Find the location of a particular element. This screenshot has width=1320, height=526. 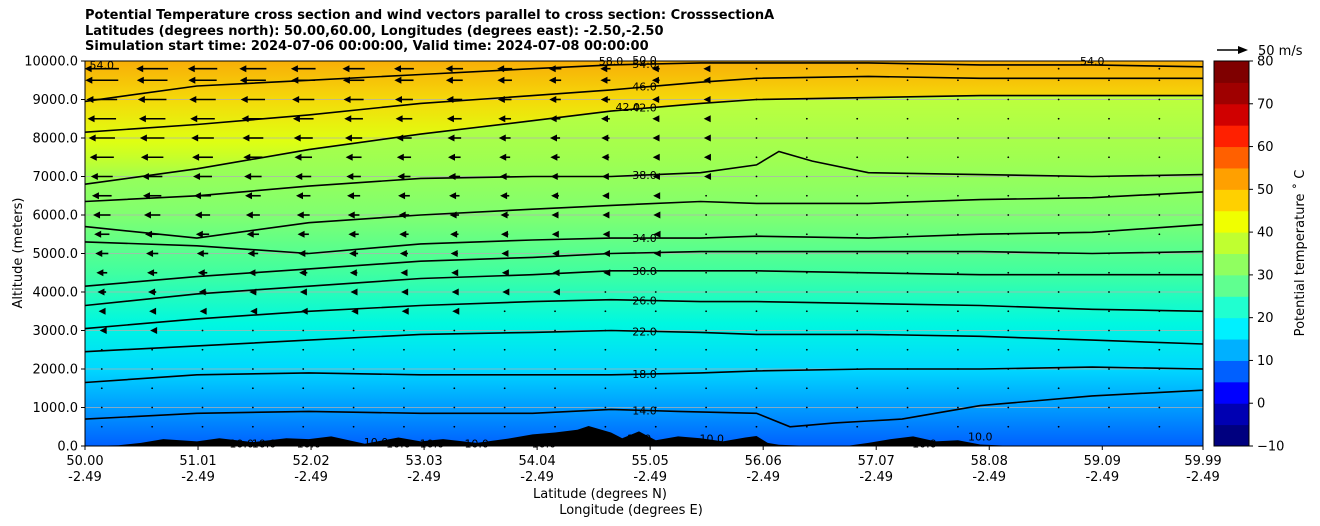

contour-label: 46.0 is located at coordinates (644, 87).